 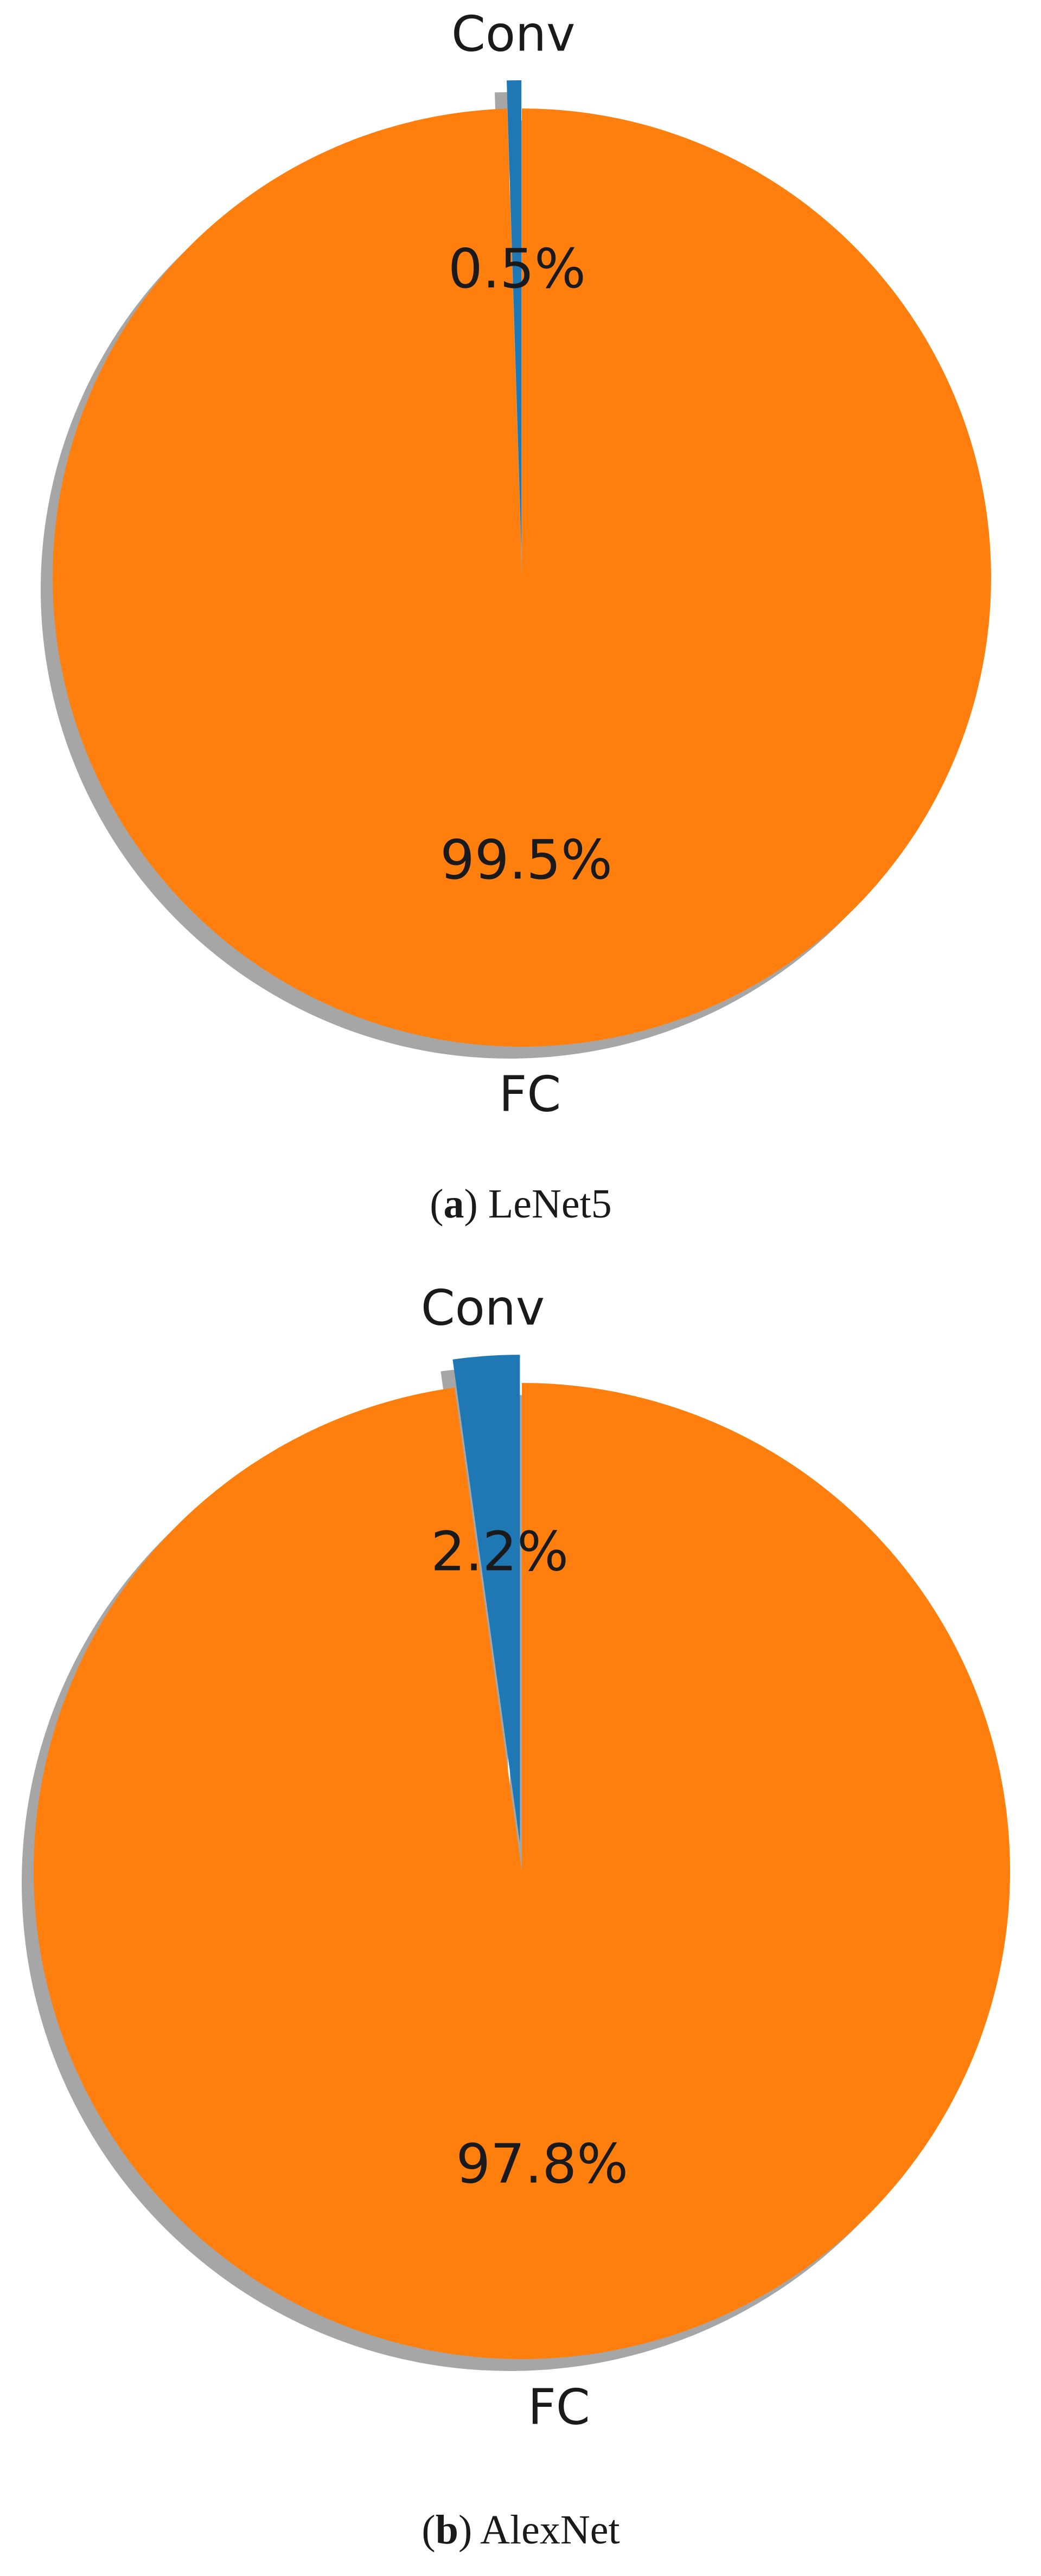 I want to click on slice-pct-fc-a: 99.5%, so click(x=526, y=860).